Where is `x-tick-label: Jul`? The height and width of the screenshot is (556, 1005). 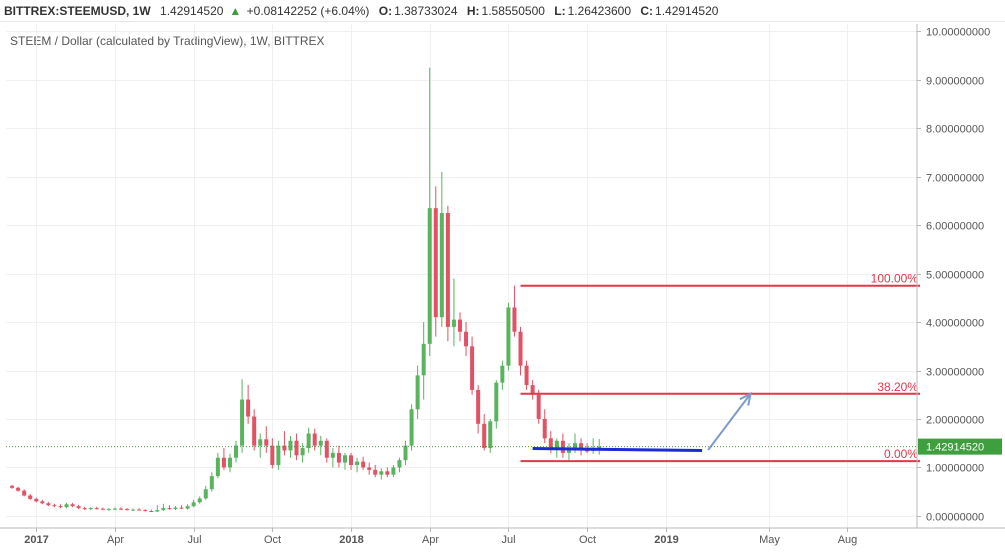
x-tick-label: Jul is located at coordinates (508, 540).